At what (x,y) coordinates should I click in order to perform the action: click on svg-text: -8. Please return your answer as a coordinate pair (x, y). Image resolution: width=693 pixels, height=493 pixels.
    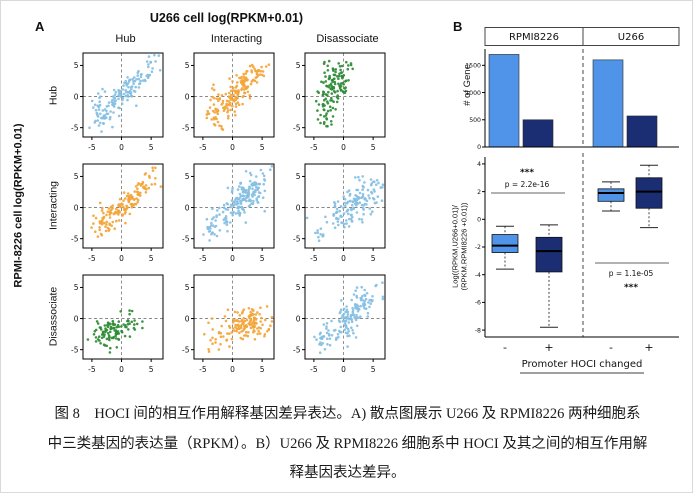
    Looking at the image, I should click on (478, 330).